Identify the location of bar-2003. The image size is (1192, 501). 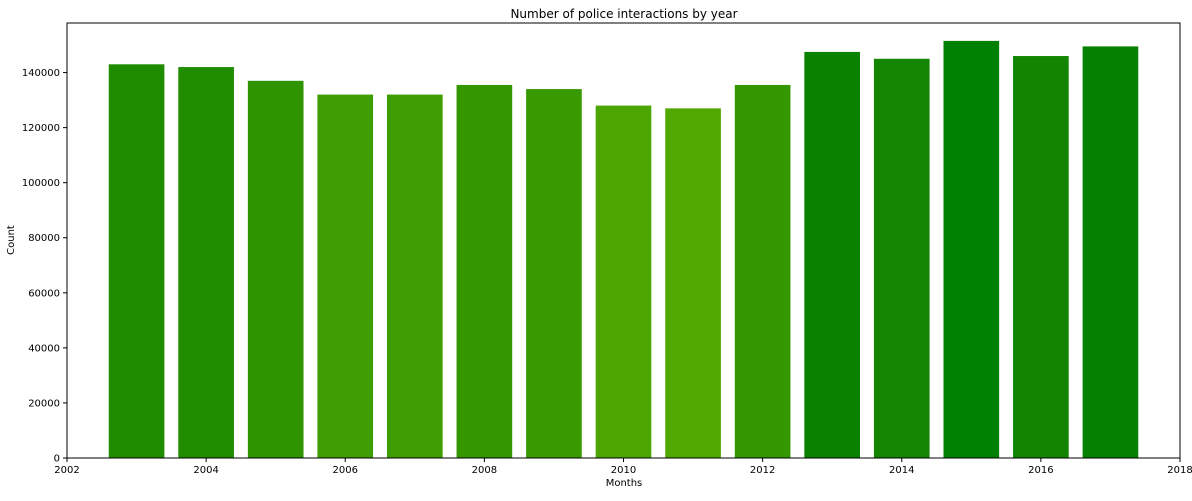
(136, 261).